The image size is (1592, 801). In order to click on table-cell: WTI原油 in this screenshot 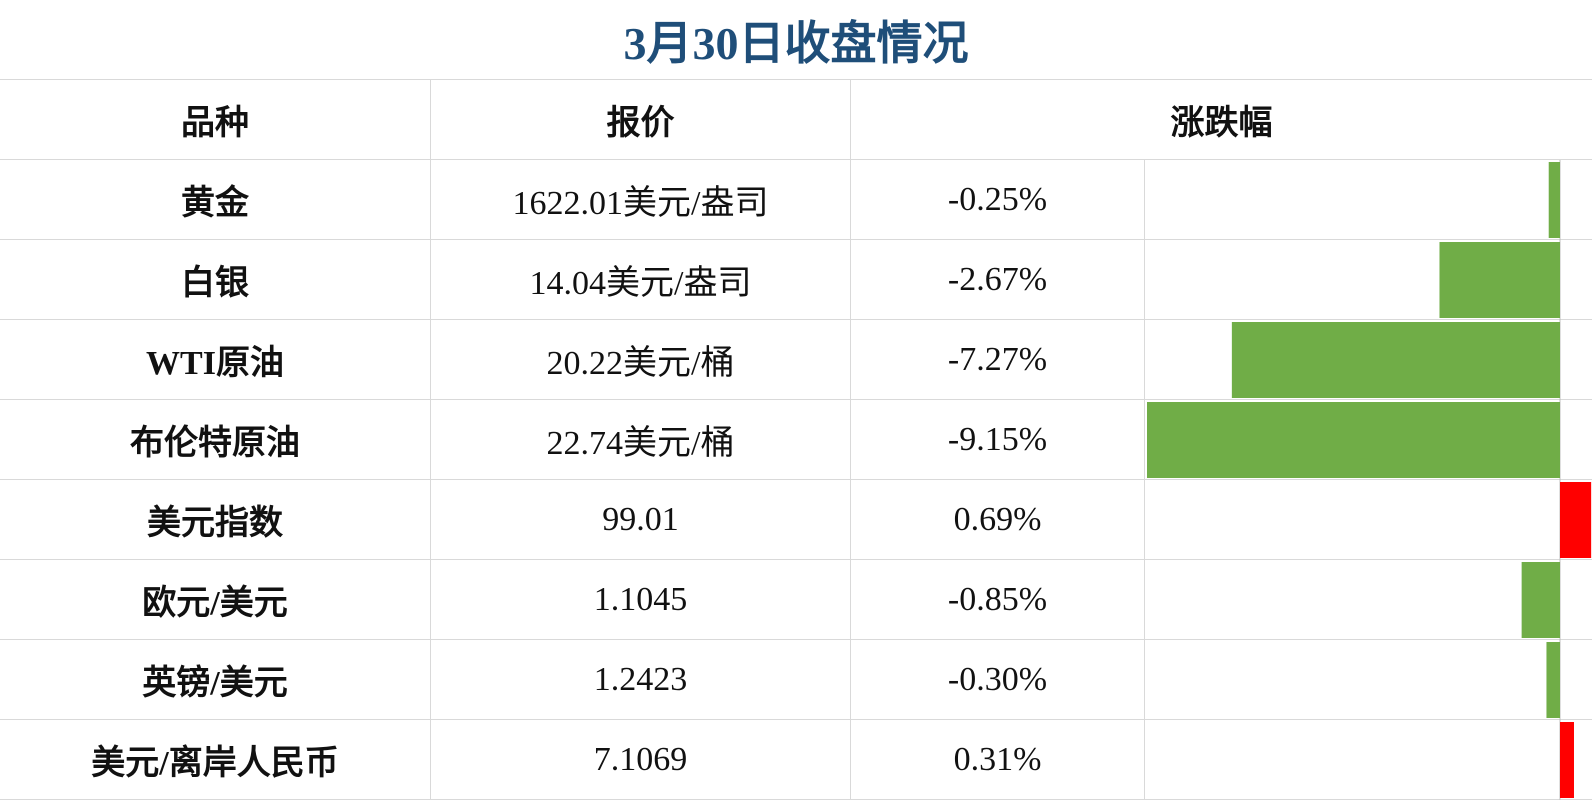, I will do `click(215, 360)`.